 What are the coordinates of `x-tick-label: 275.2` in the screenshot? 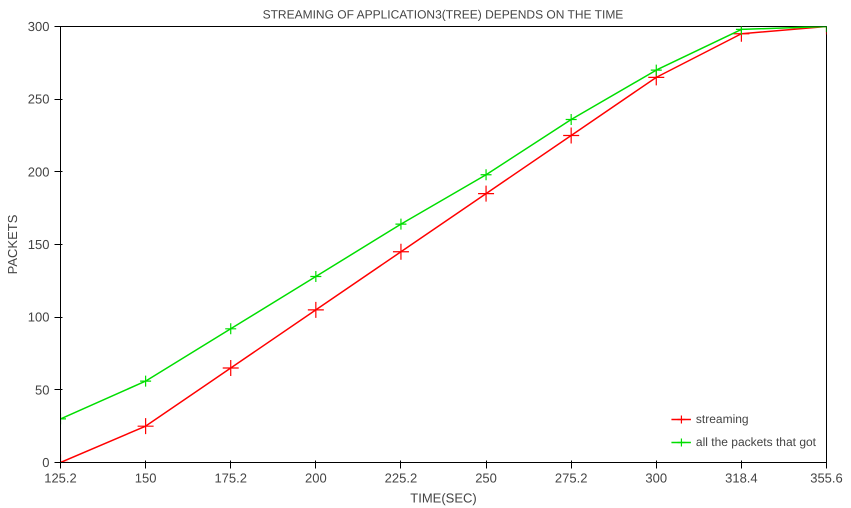 It's located at (571, 478).